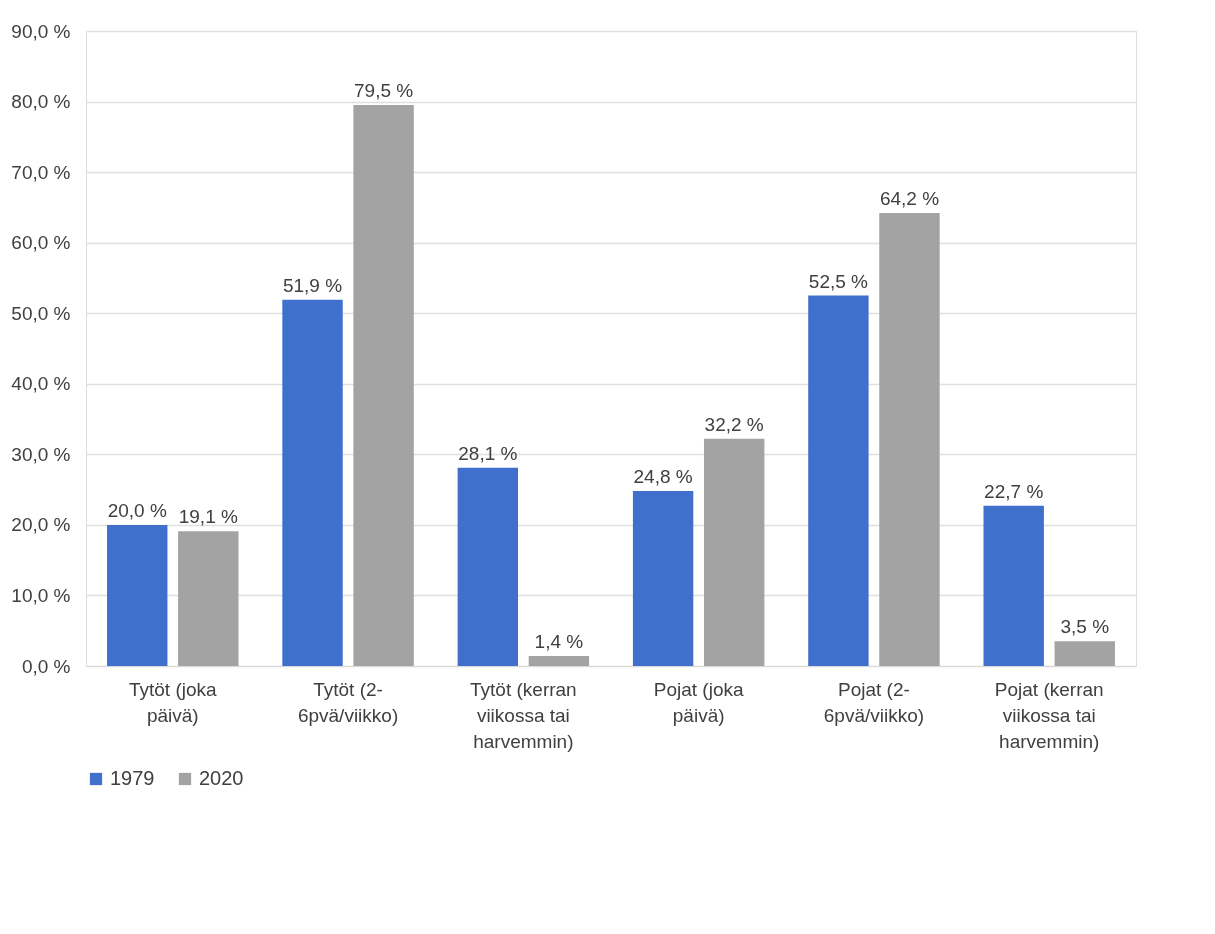  What do you see at coordinates (137, 510) in the screenshot?
I see `data-label: 20,0 %` at bounding box center [137, 510].